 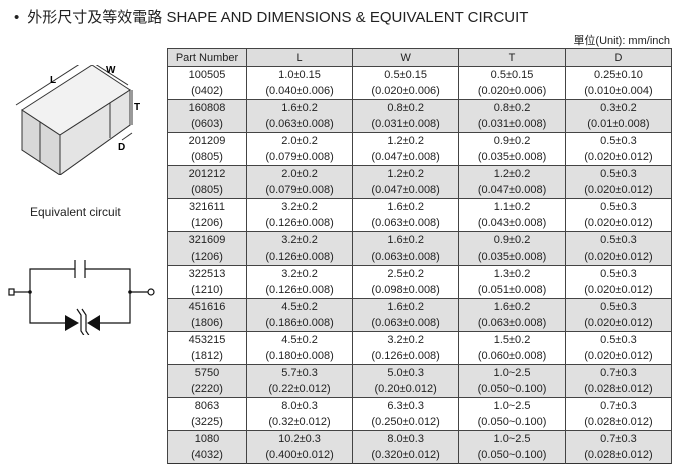 I want to click on dim-L-cell: 1.0±0.15, so click(x=299, y=74).